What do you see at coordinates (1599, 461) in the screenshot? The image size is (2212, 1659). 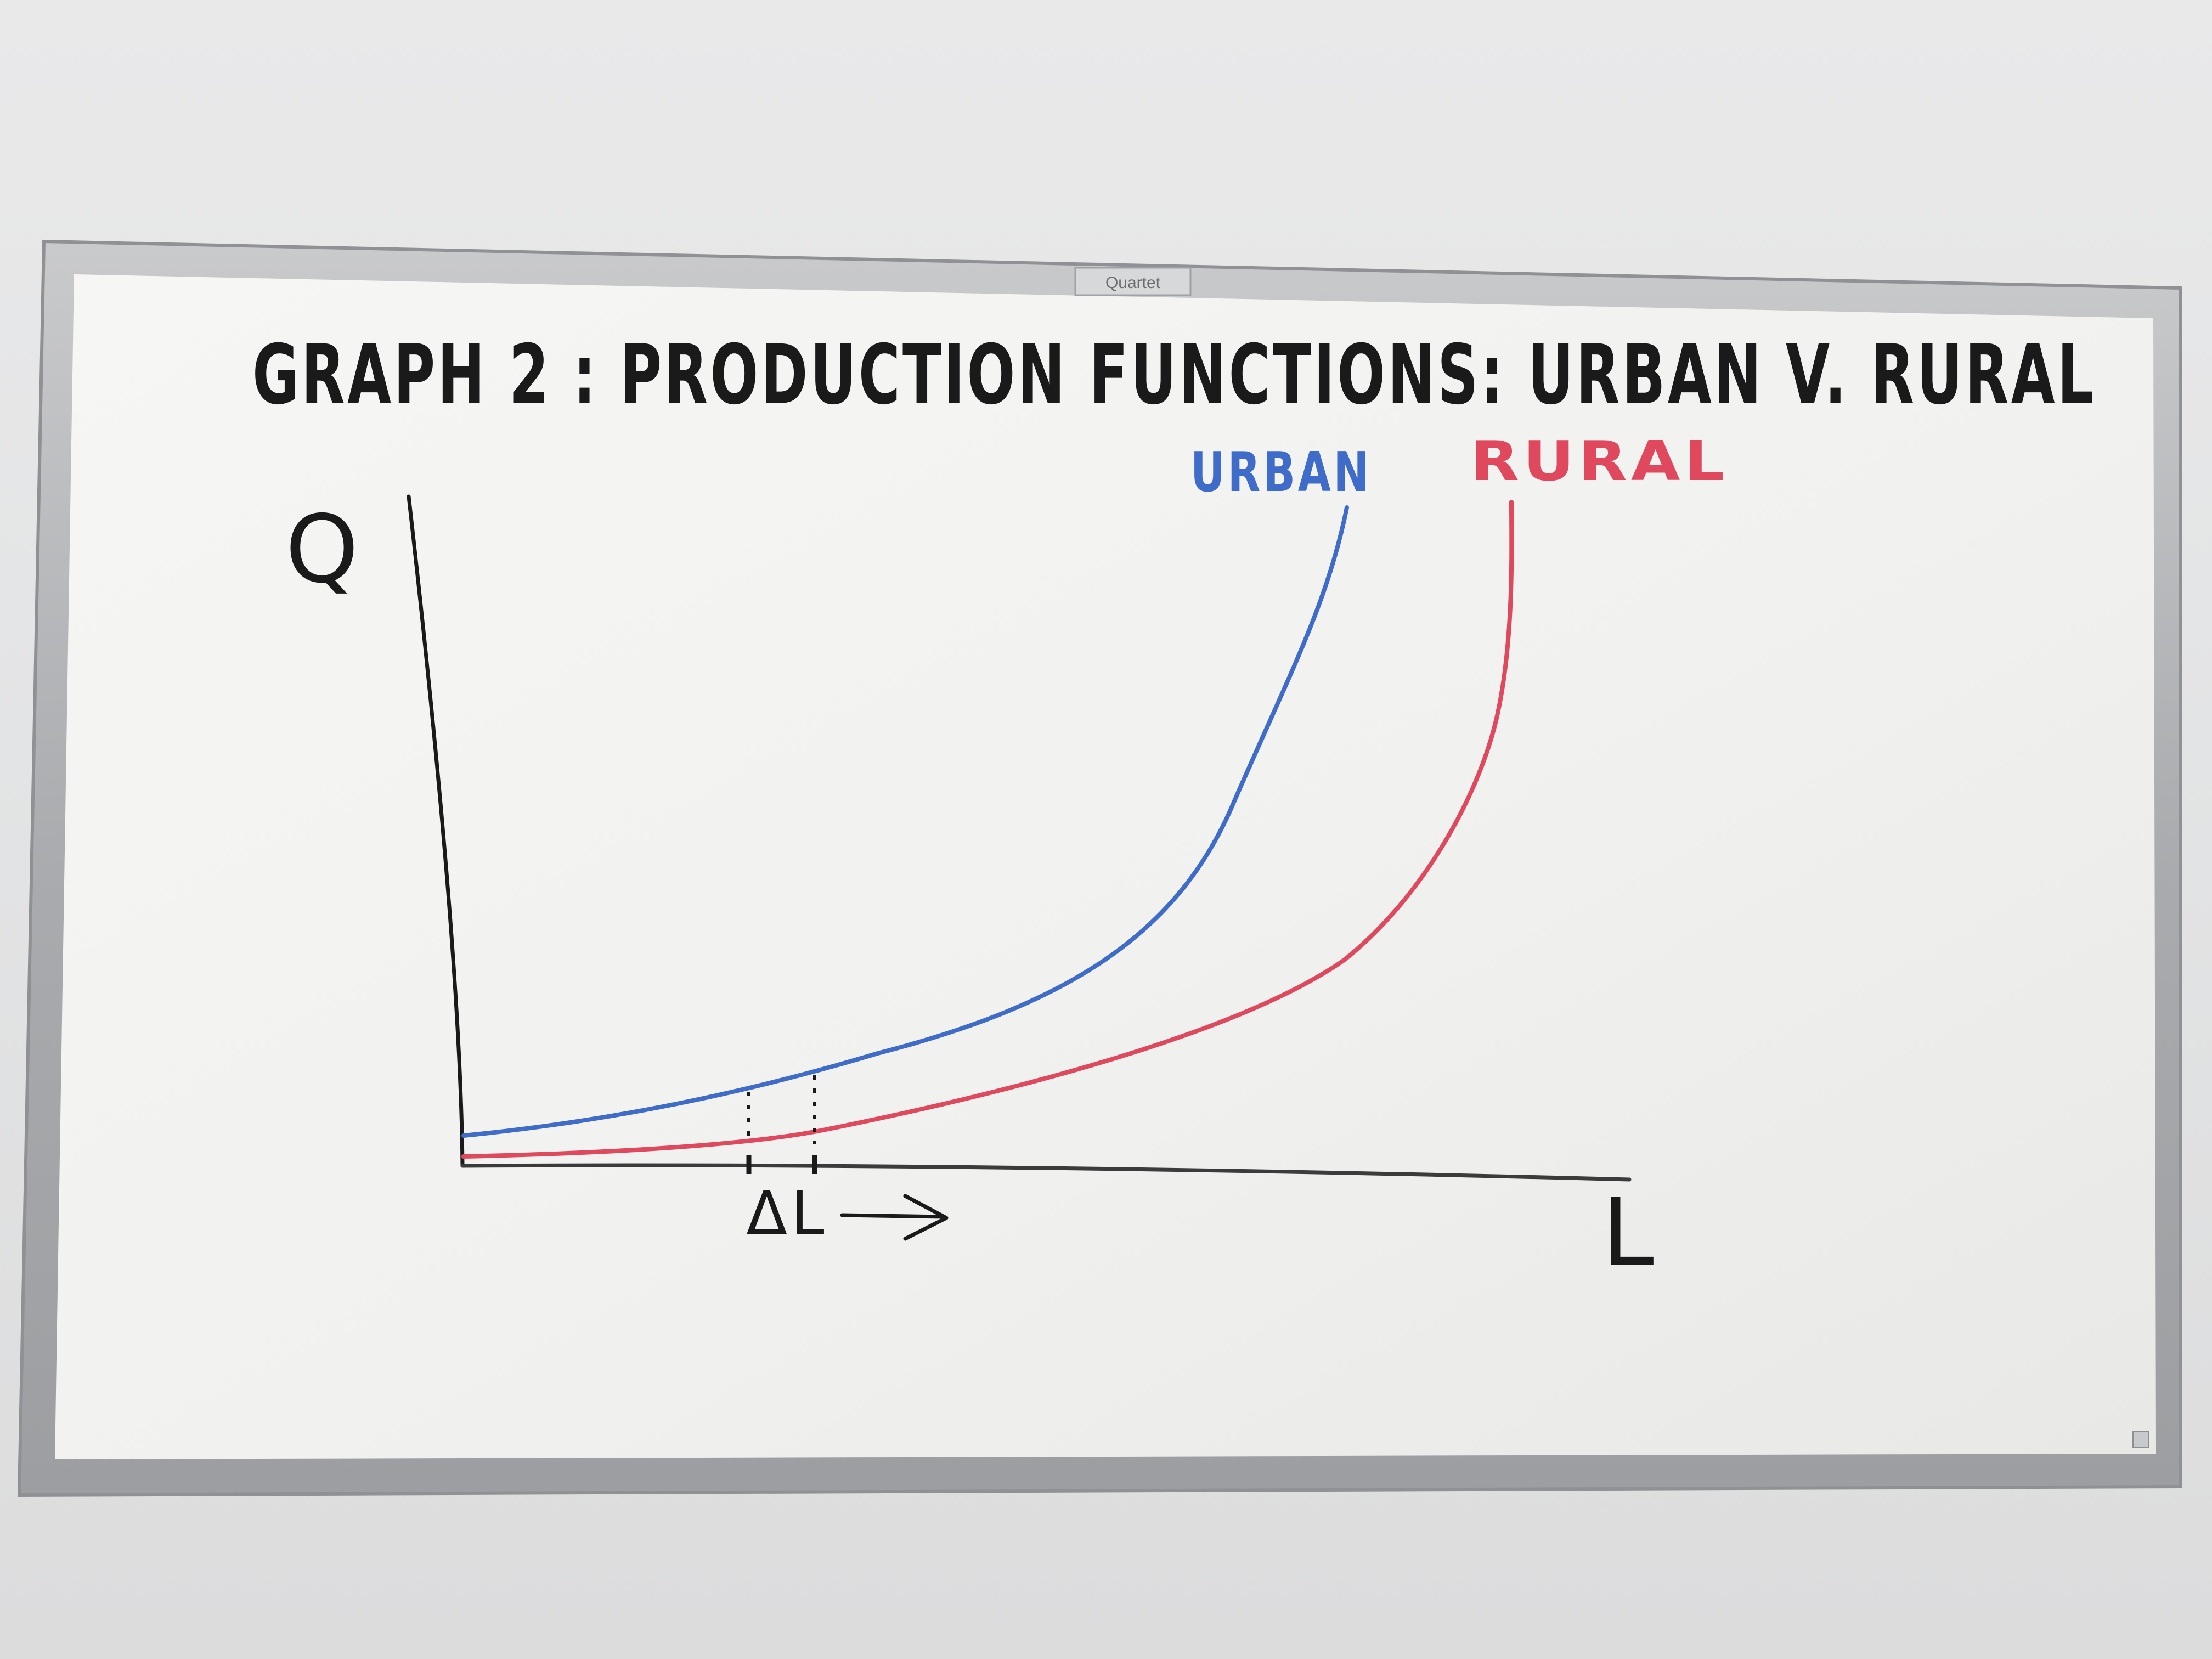 I see `rural-label: RURAL` at bounding box center [1599, 461].